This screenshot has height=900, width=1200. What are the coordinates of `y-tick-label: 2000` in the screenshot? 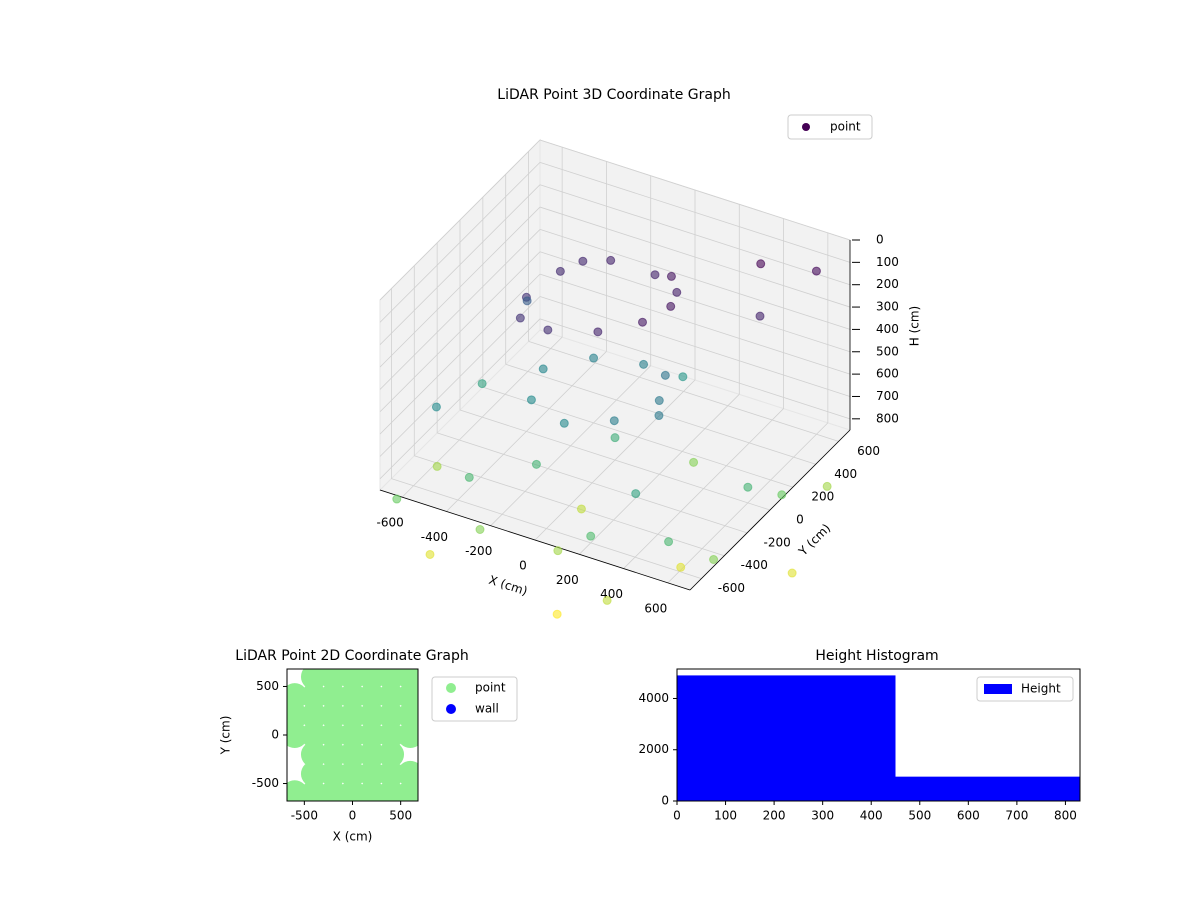 It's located at (653, 749).